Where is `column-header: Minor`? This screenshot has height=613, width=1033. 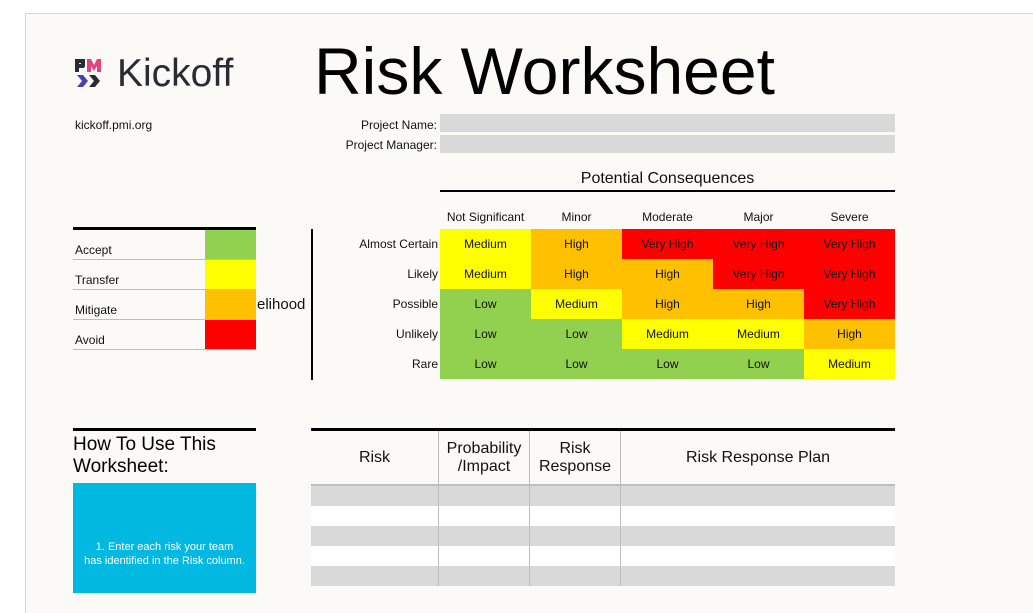 column-header: Minor is located at coordinates (576, 217).